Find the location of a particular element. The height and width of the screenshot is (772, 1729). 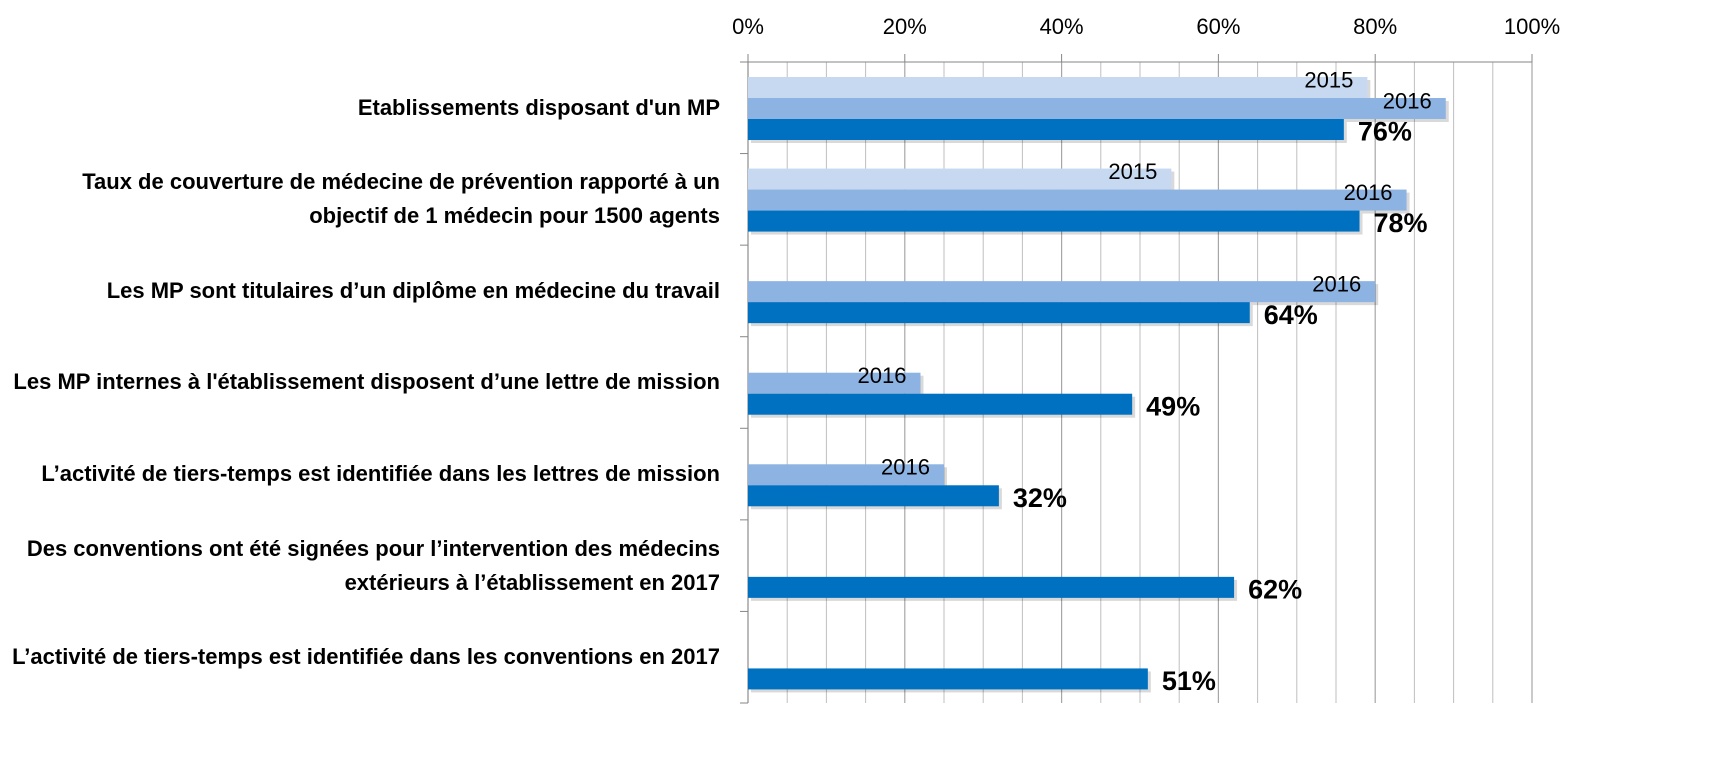

value-label: 64% is located at coordinates (1291, 315).